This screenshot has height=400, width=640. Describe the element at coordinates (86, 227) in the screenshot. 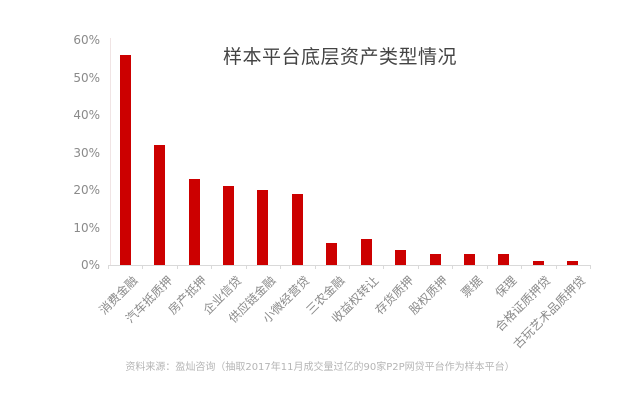

I see `y-tick-label: 10%` at that location.